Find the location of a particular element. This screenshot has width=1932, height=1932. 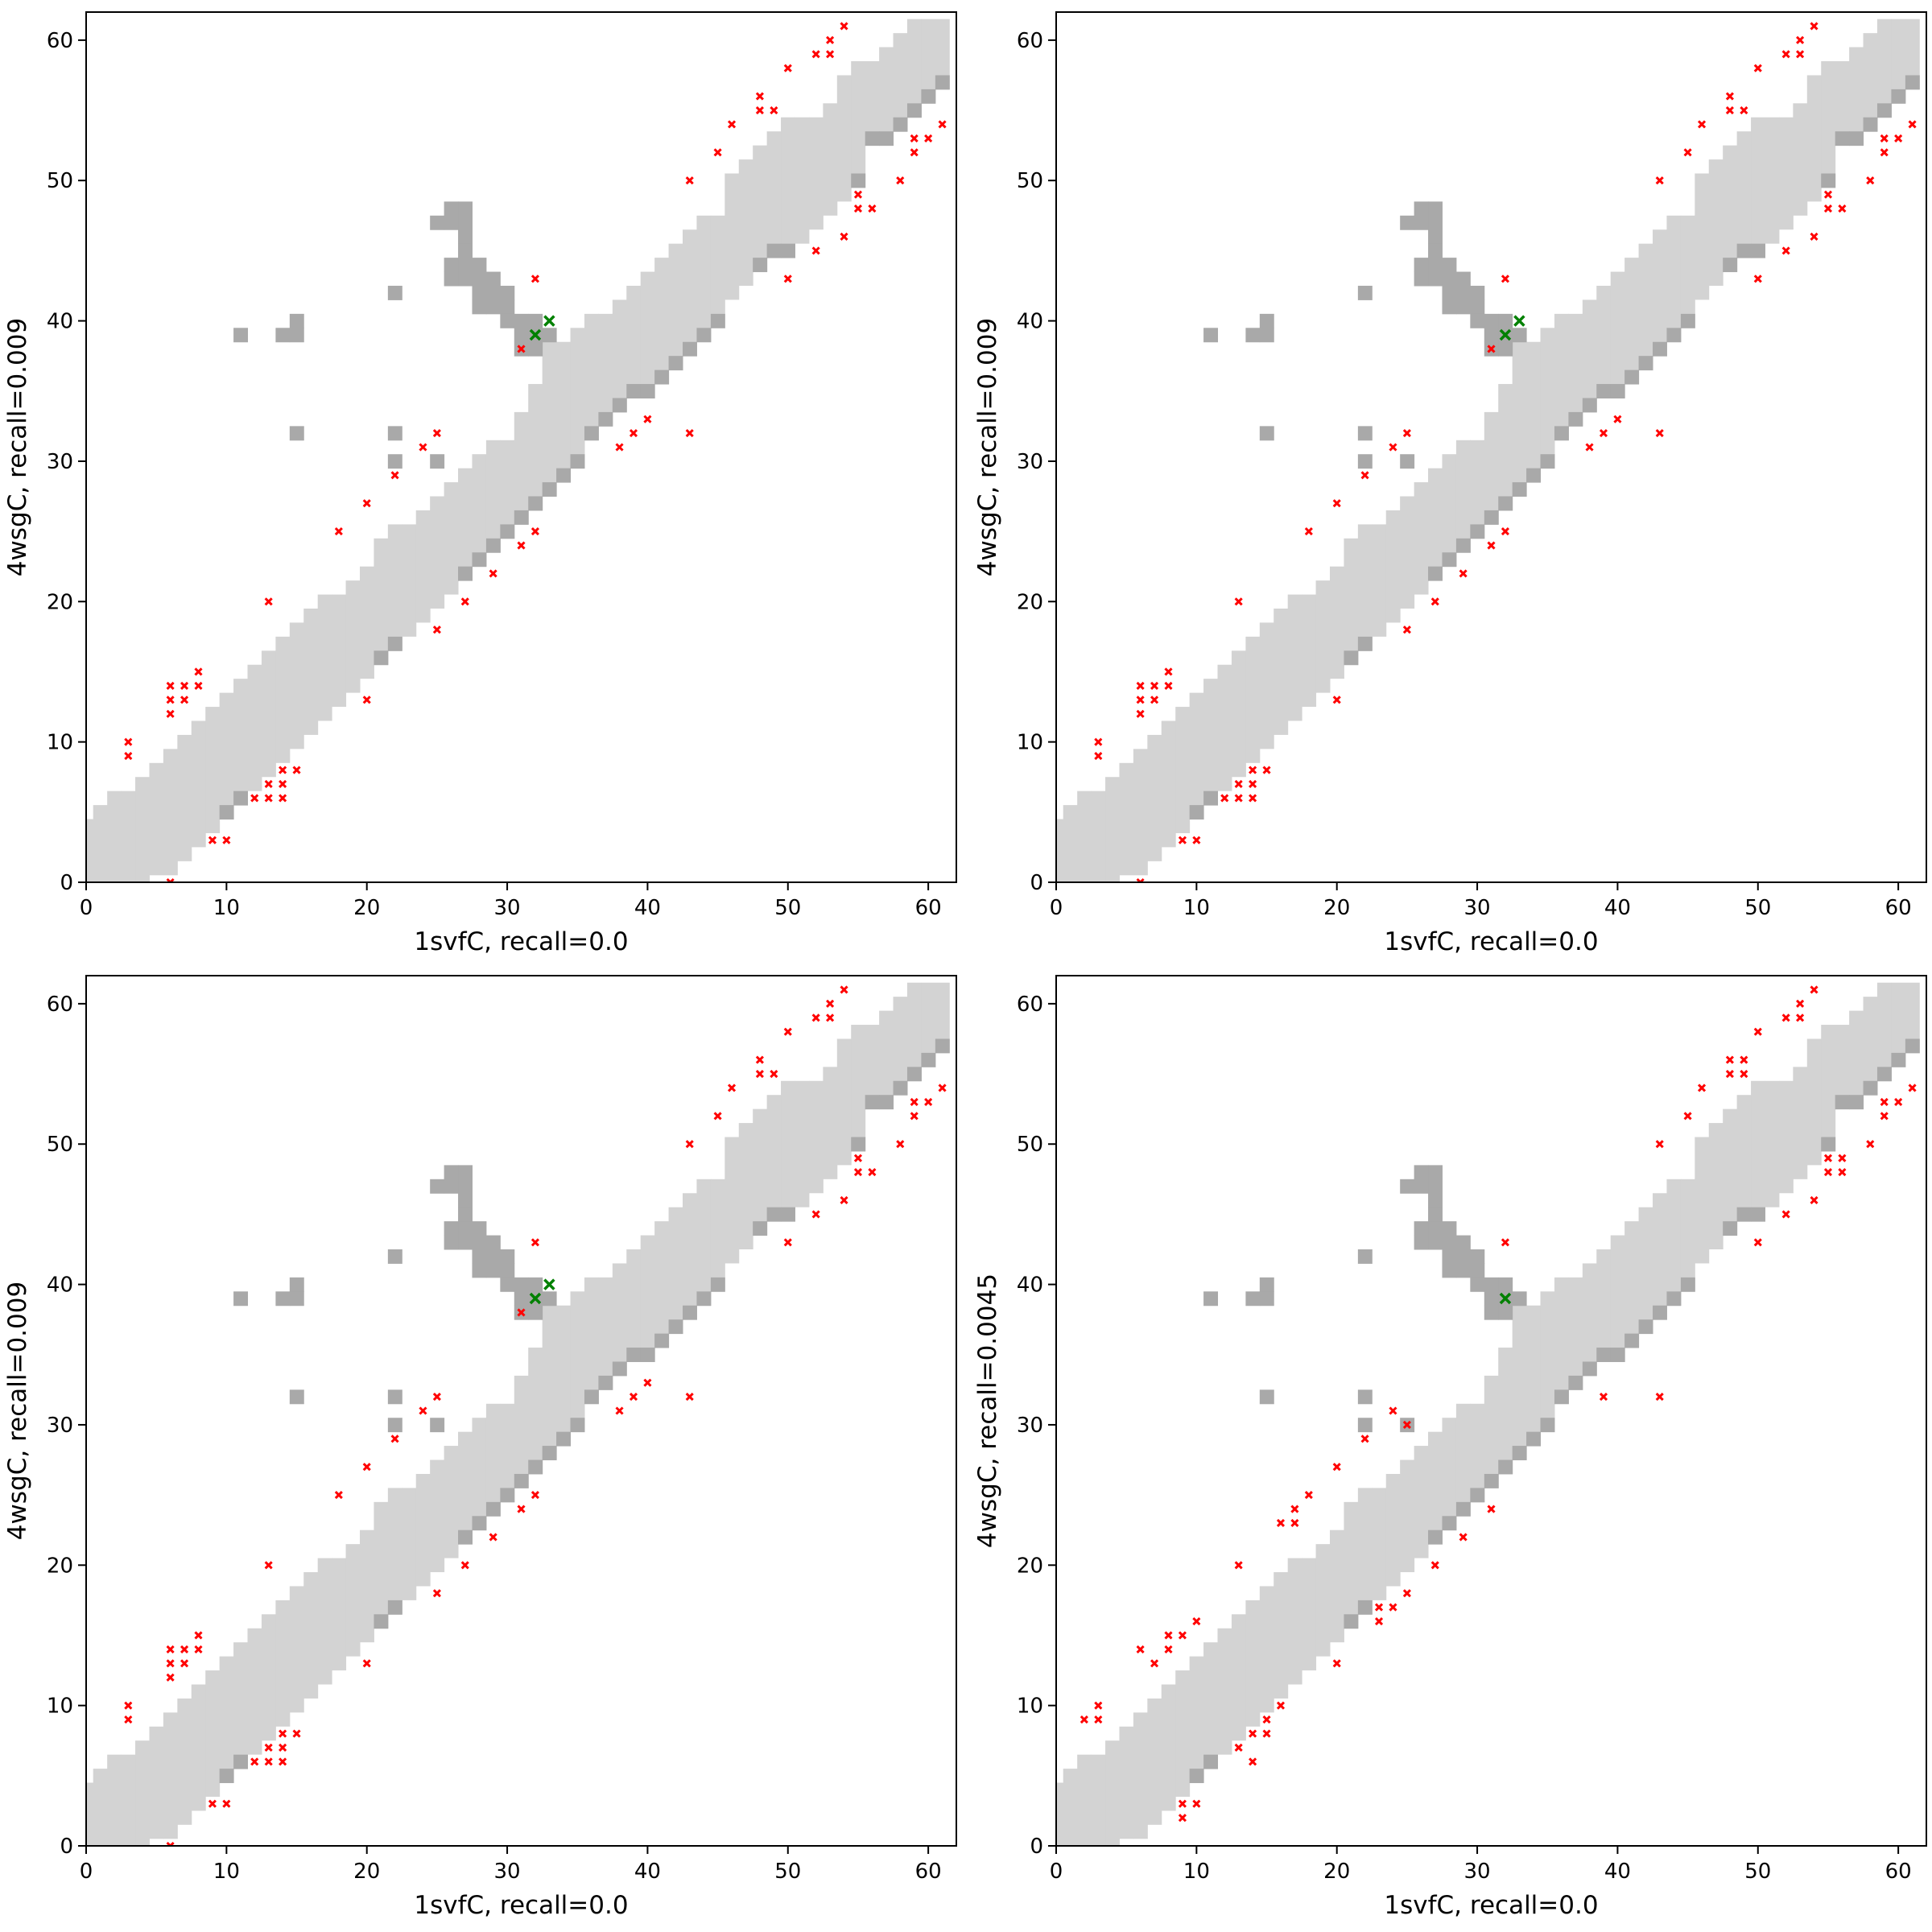

x-axis-label: 1svfC, recall=0.0 is located at coordinates (521, 1905).